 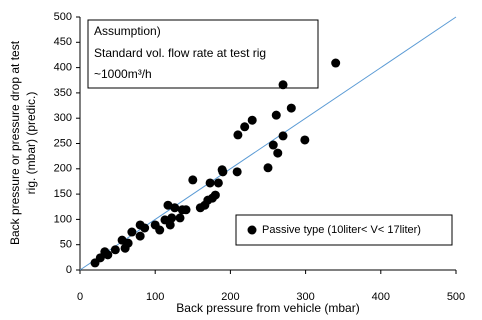 I want to click on x-tick-label: 300, so click(x=305, y=297).